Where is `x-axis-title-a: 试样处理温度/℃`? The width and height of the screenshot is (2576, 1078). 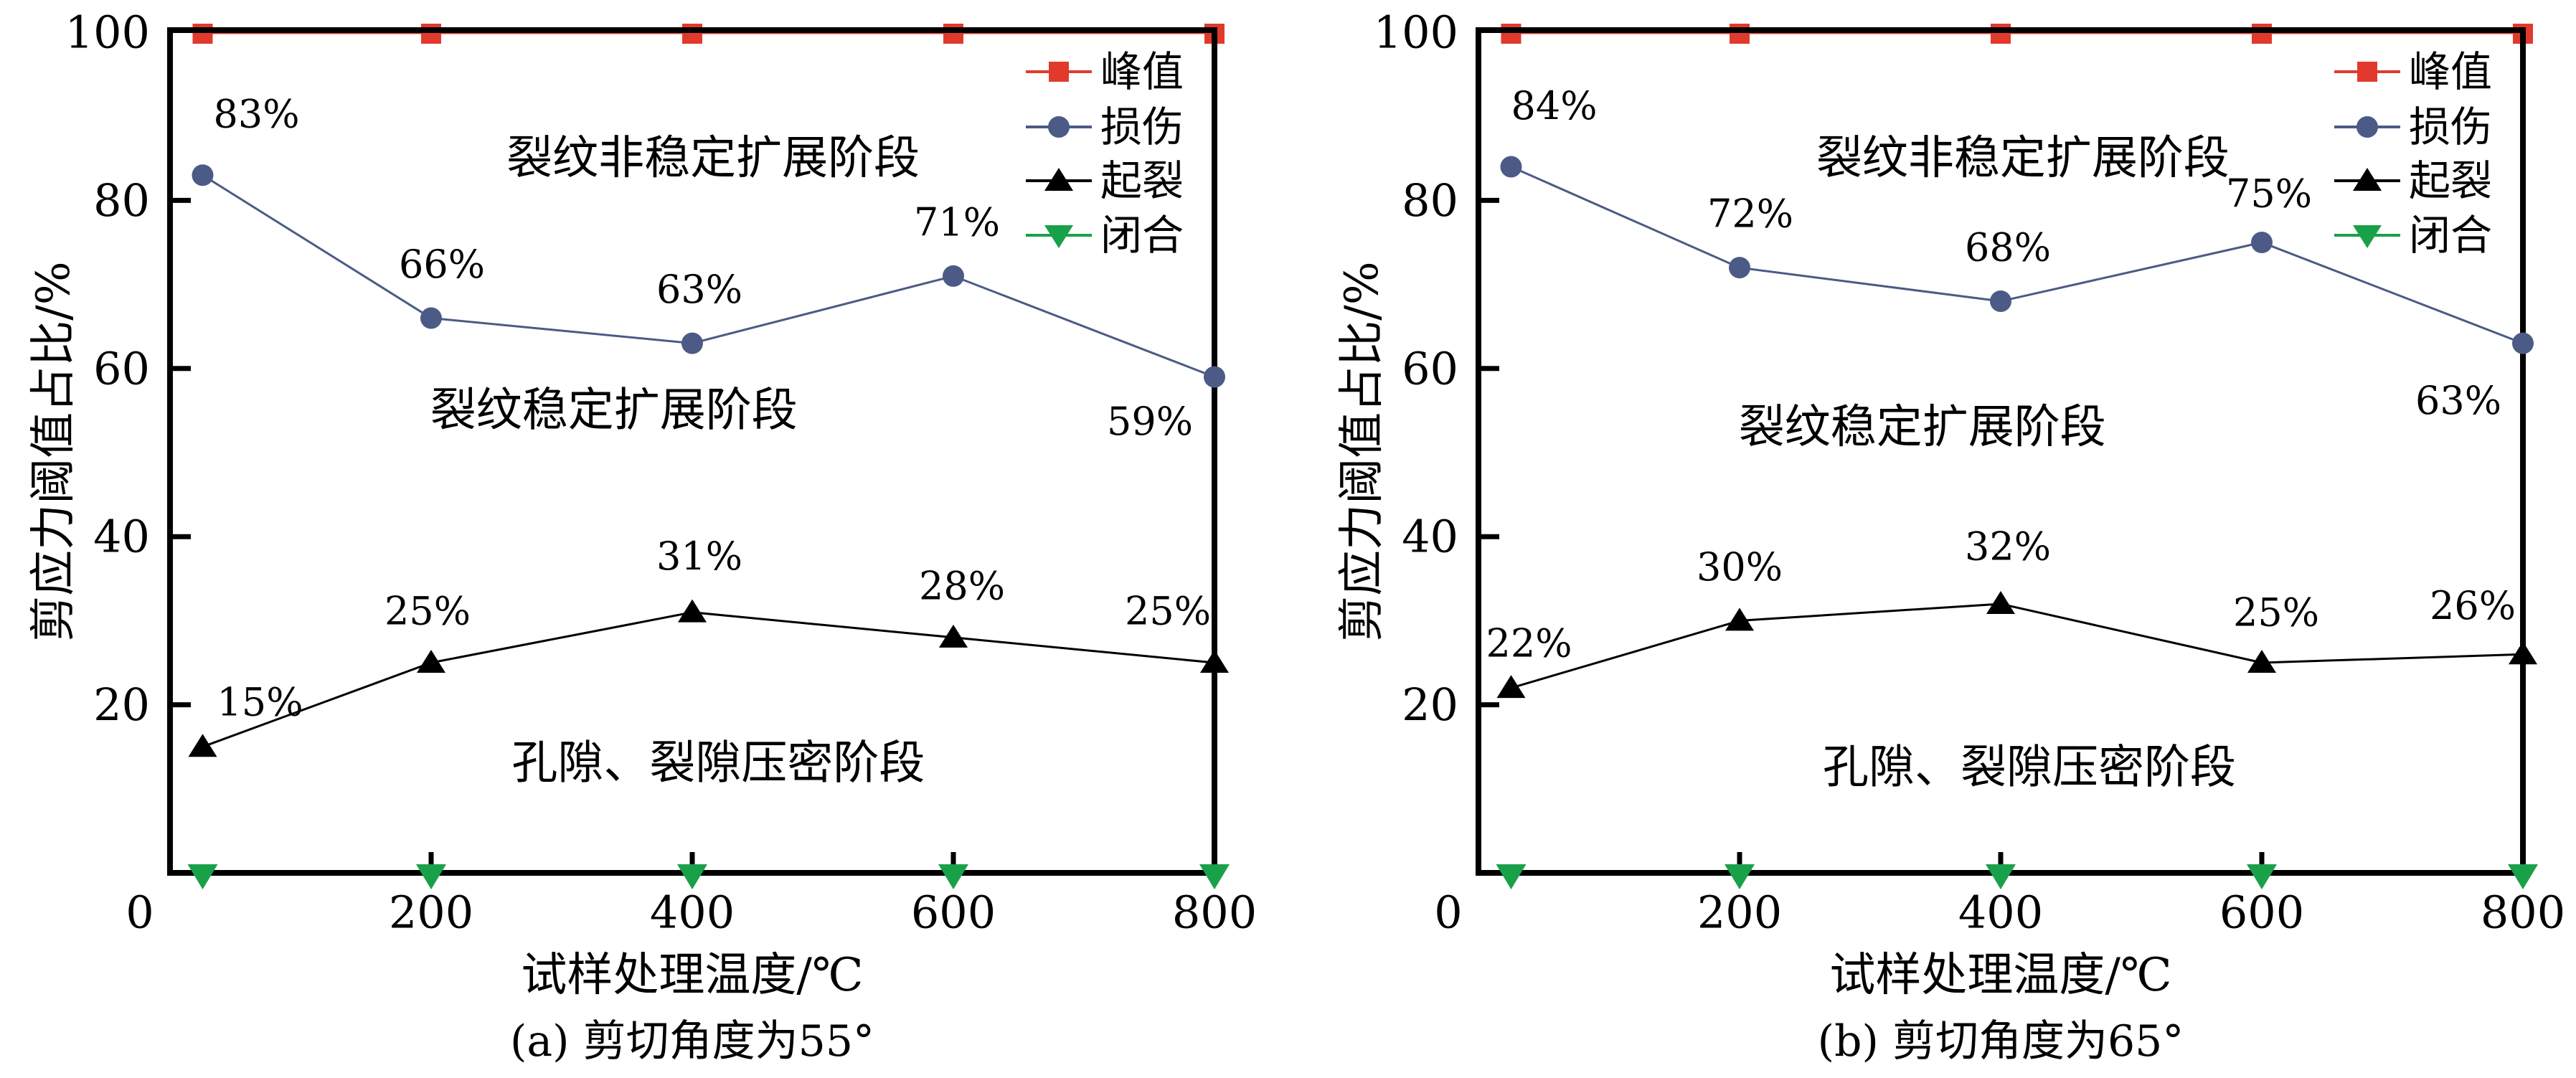
x-axis-title-a: 试样处理温度/℃ is located at coordinates (692, 975).